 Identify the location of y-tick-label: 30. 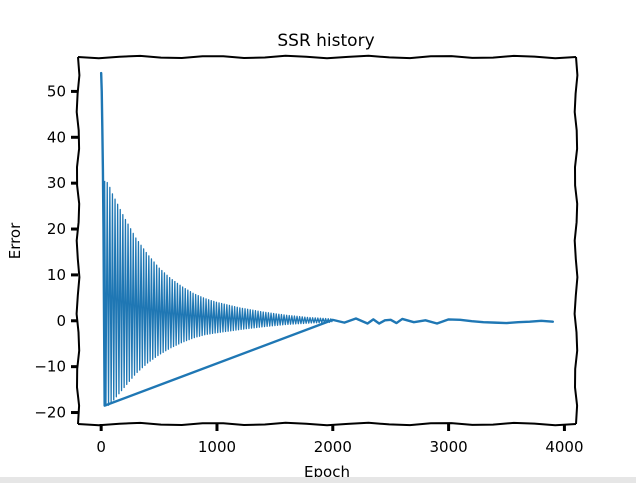
(56, 183).